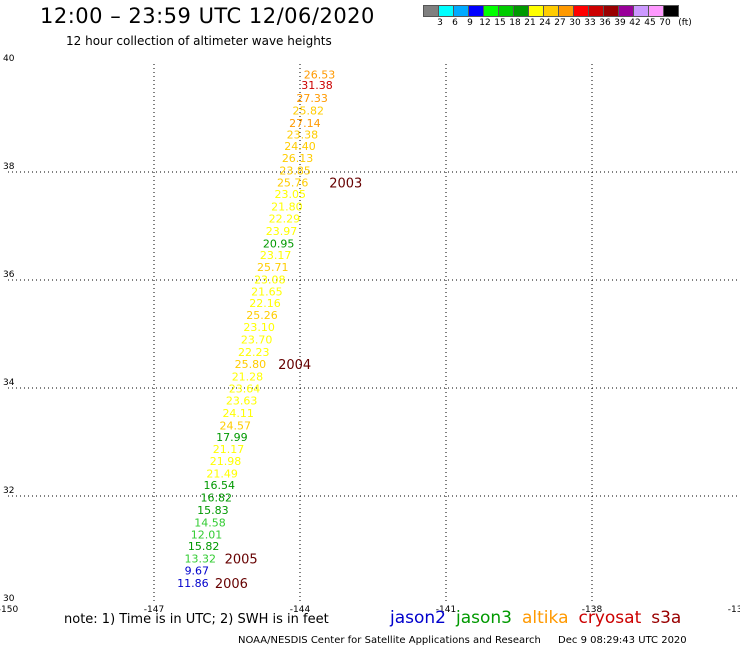 The image size is (740, 650). I want to click on legend-swatches, so click(551, 11).